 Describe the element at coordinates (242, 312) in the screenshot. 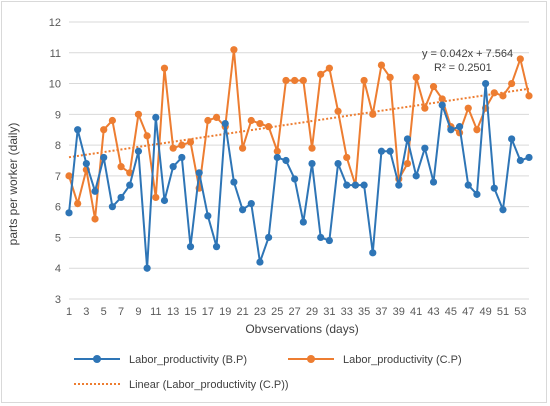

I see `x-tick-label-21: 21` at that location.